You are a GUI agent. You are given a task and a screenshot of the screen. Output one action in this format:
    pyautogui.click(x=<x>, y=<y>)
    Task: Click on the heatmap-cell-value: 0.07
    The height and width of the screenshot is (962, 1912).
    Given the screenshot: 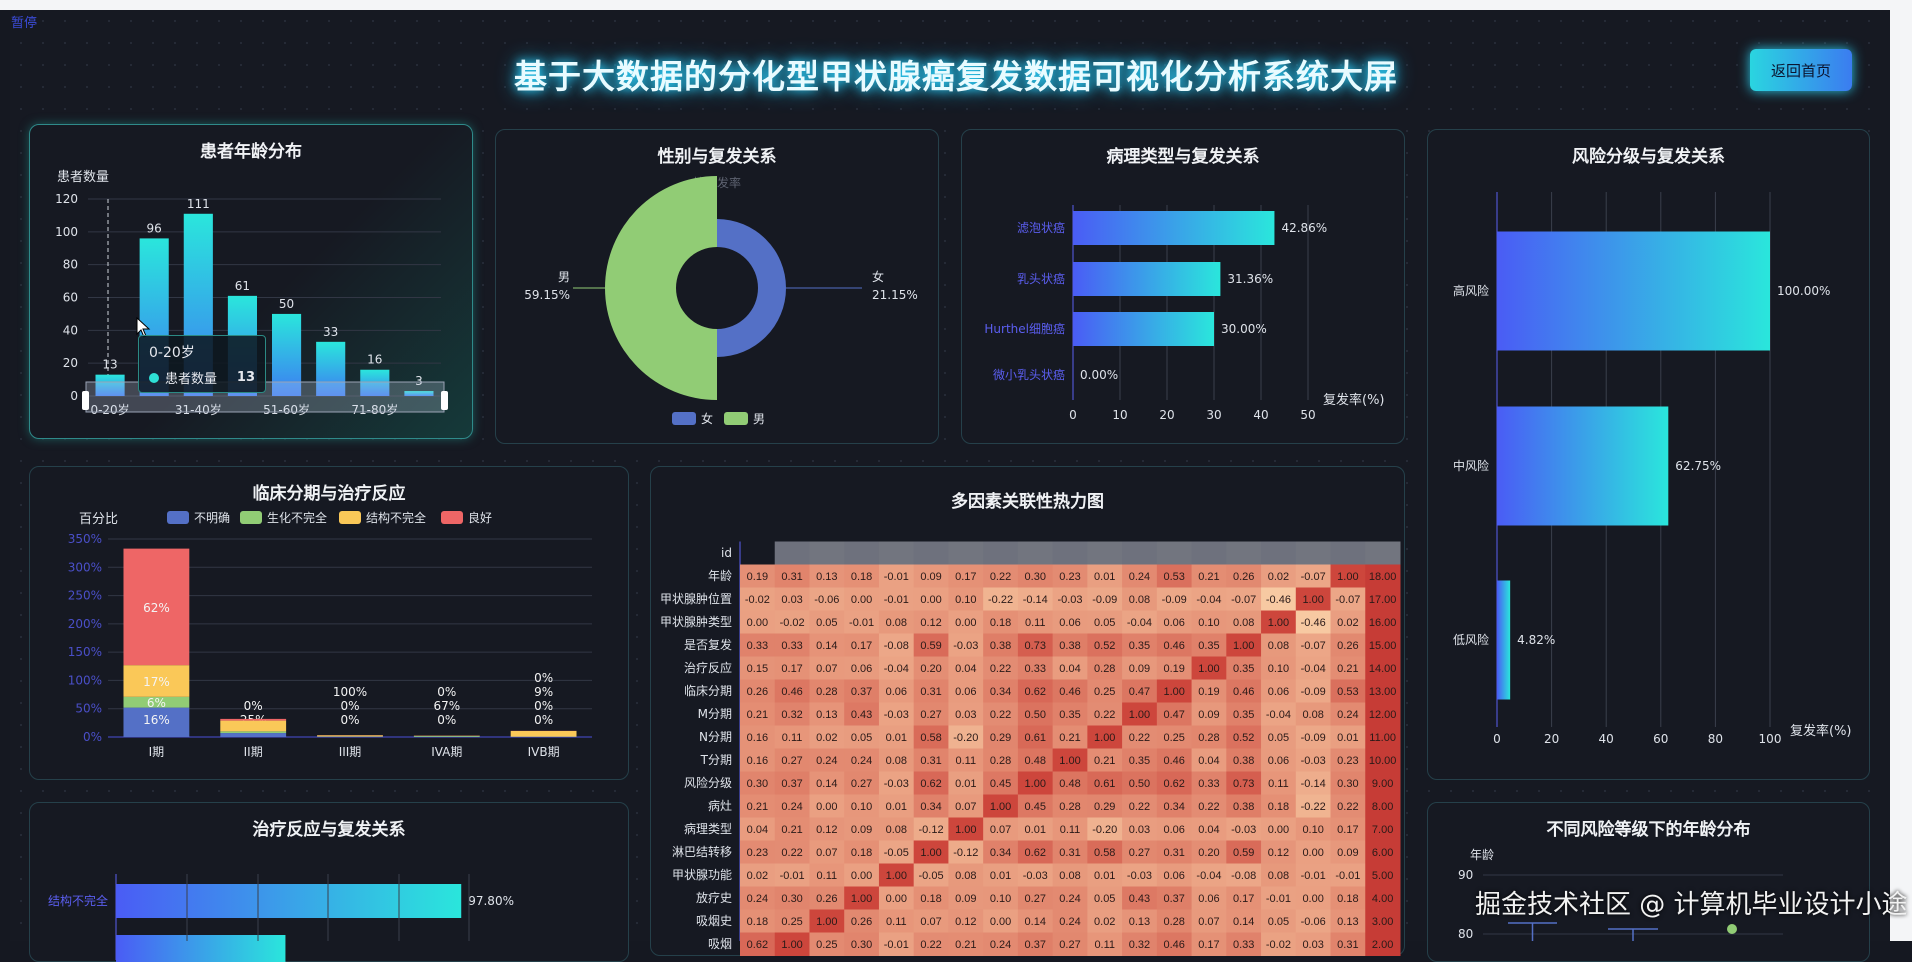 What is the action you would take?
    pyautogui.click(x=1208, y=922)
    